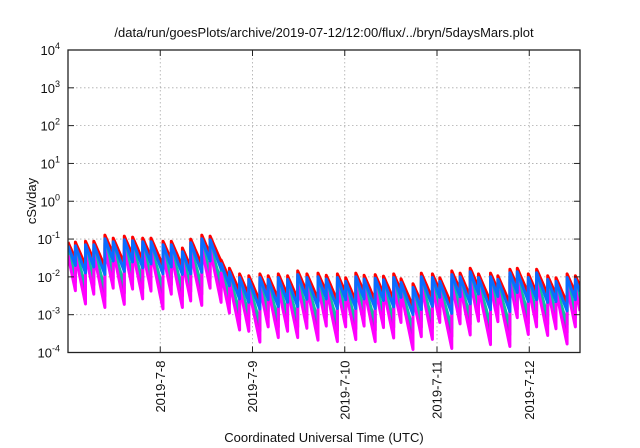 The image size is (640, 448). What do you see at coordinates (252, 387) in the screenshot?
I see `x-tick-label: 2019-7-9` at bounding box center [252, 387].